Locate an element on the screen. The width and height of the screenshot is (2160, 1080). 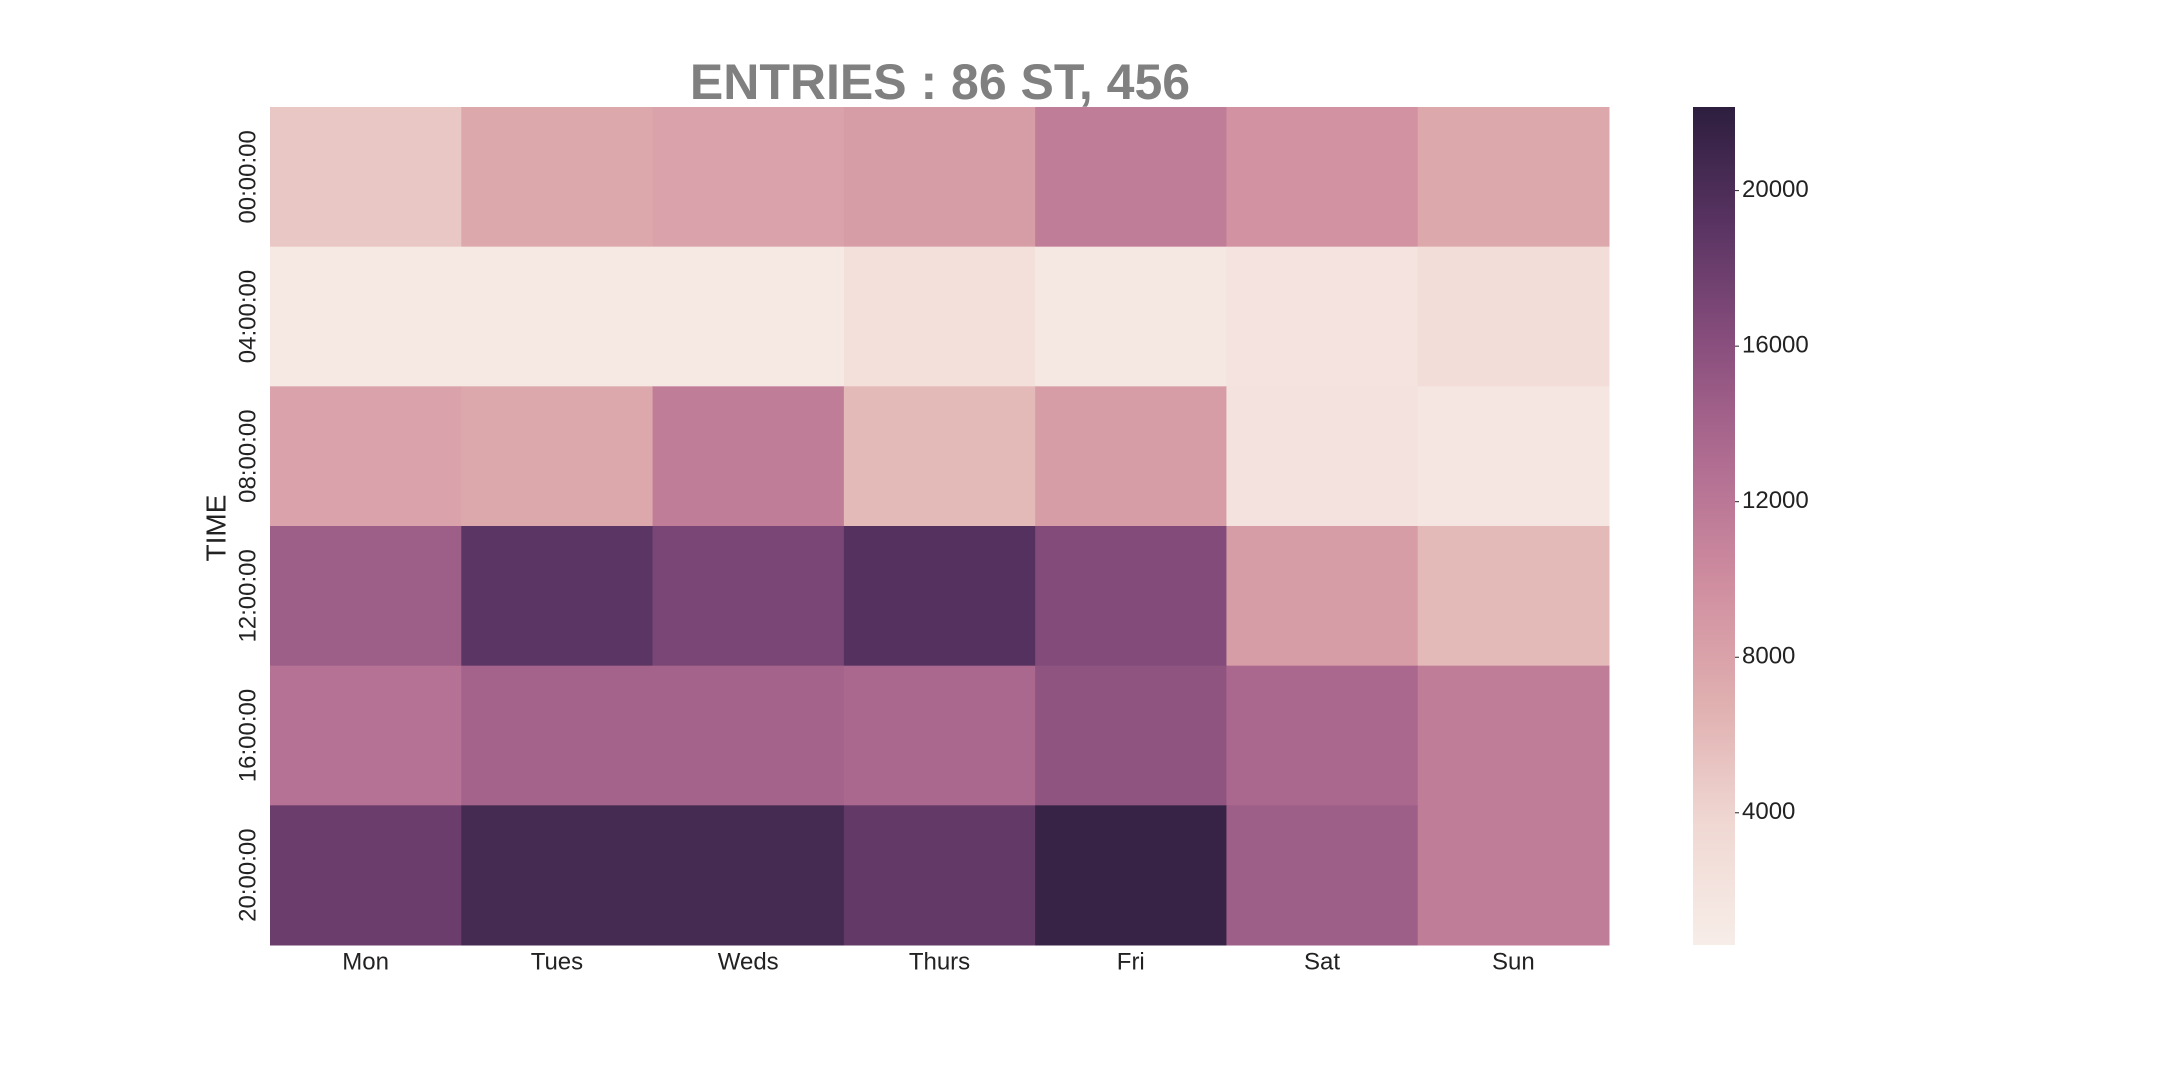
y-tick-label: 16:00:00 is located at coordinates (247, 735).